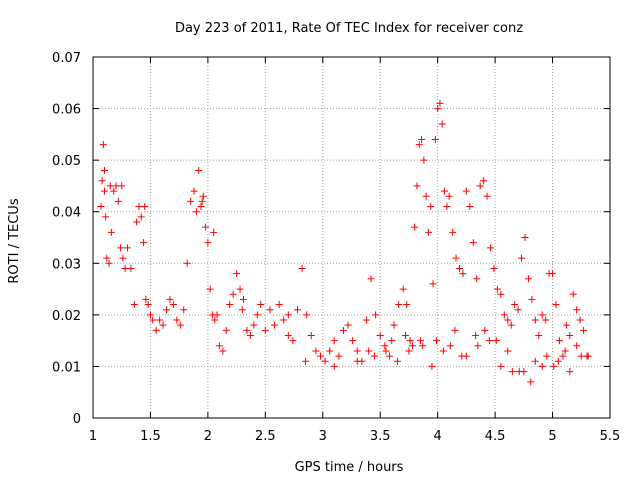  Describe the element at coordinates (349, 467) in the screenshot. I see `x-axis-label: GPS time / hours` at that location.